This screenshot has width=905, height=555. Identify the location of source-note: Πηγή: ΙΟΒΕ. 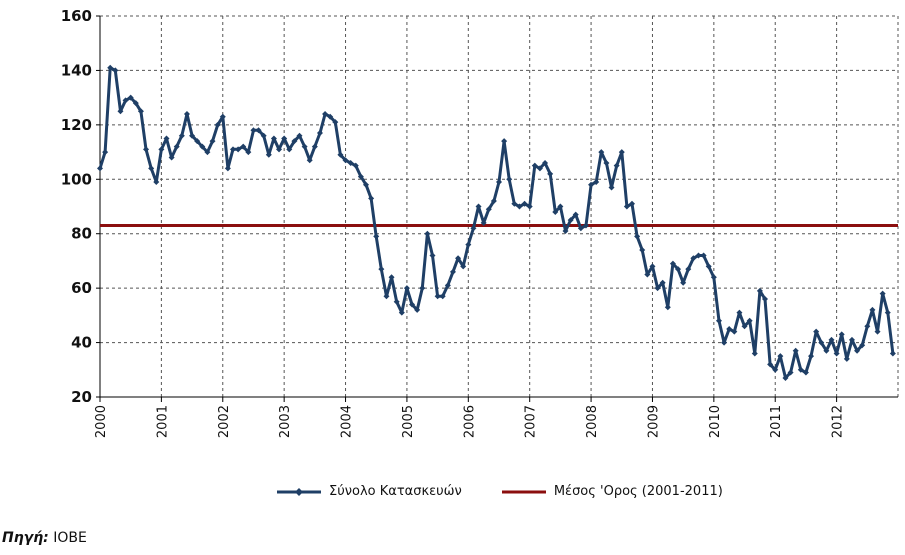
(44, 538).